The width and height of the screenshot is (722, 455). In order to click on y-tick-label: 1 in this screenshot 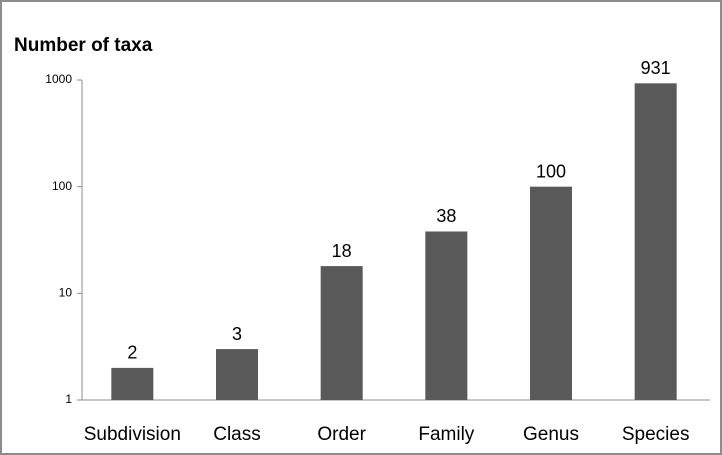, I will do `click(68, 399)`.